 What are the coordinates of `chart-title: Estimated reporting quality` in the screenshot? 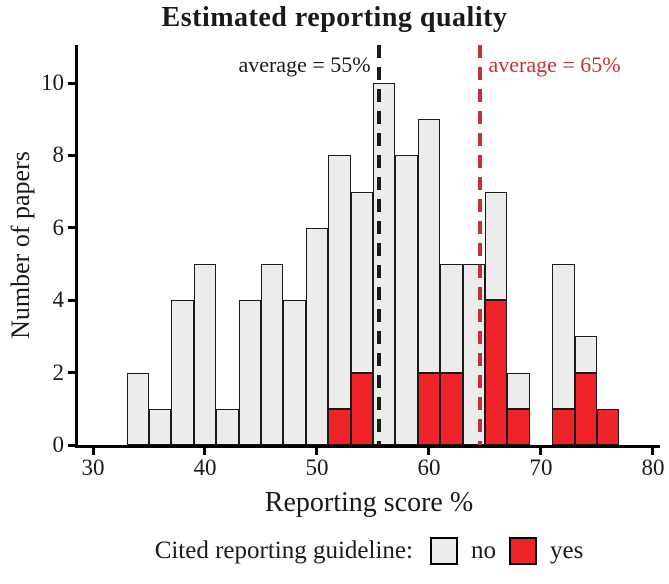 It's located at (334, 17).